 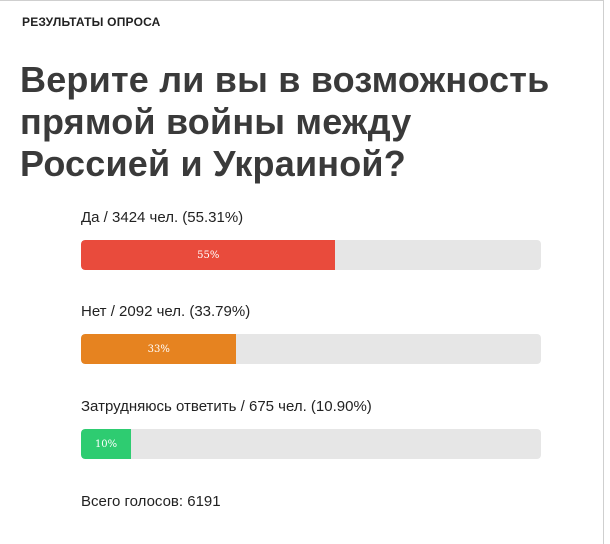 I want to click on poll-option-yes: Да / 3424 чел. (55.31%) 55%, so click(x=311, y=239).